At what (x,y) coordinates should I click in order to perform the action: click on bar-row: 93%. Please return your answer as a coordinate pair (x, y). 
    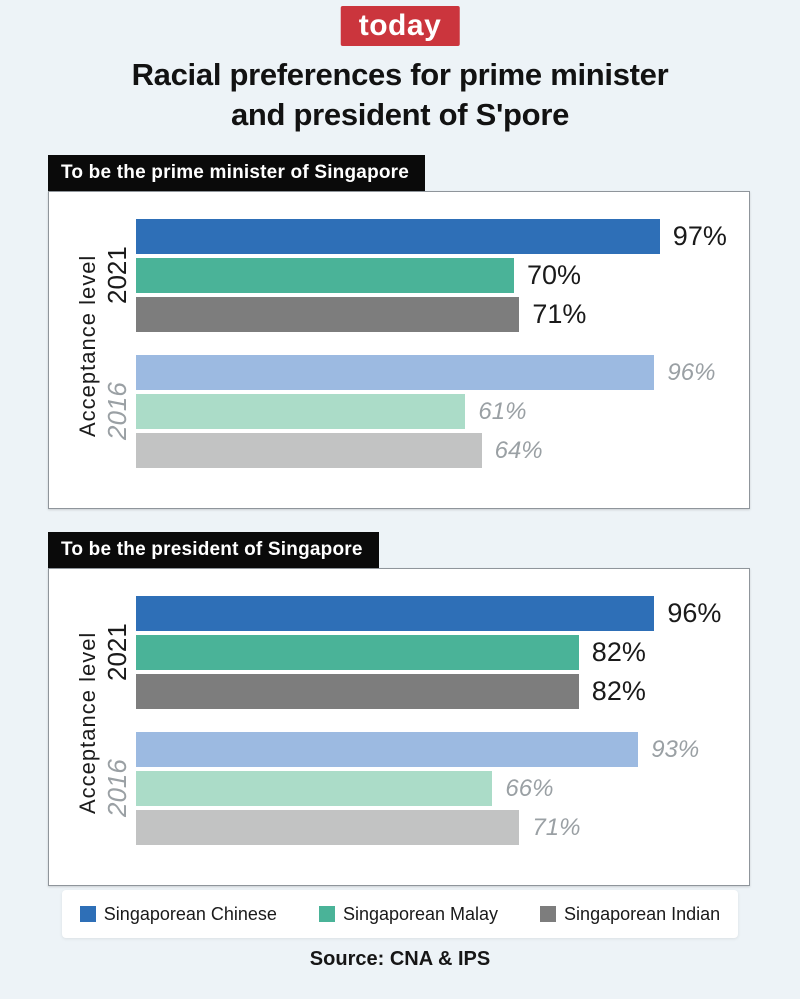
    Looking at the image, I should click on (442, 749).